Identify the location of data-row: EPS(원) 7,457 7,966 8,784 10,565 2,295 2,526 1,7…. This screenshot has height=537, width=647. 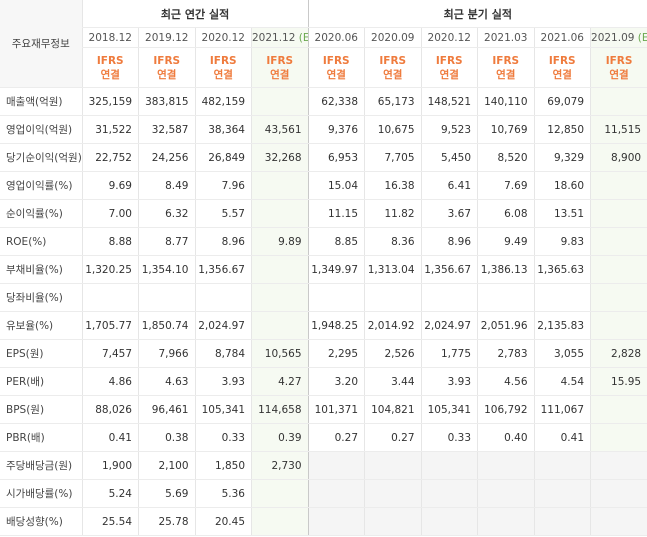
(323, 353).